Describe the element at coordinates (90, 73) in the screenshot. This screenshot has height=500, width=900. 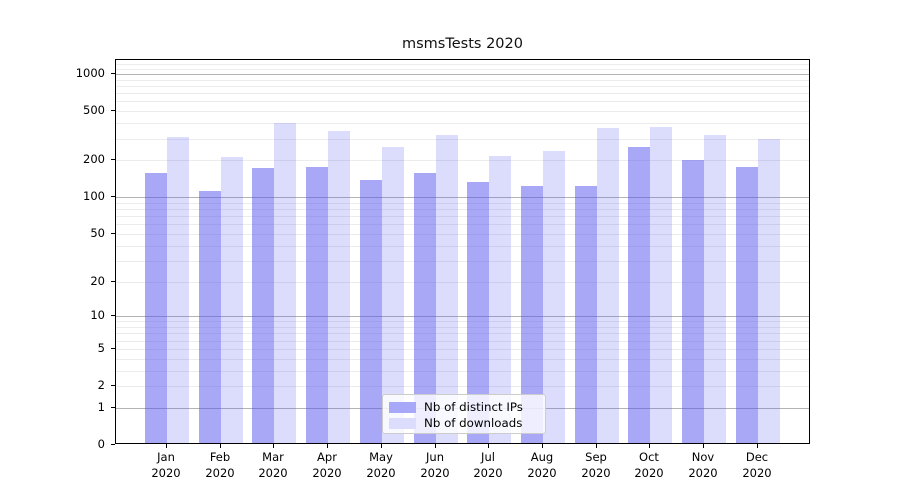
I see `y-tick-label-1000: 1000` at that location.